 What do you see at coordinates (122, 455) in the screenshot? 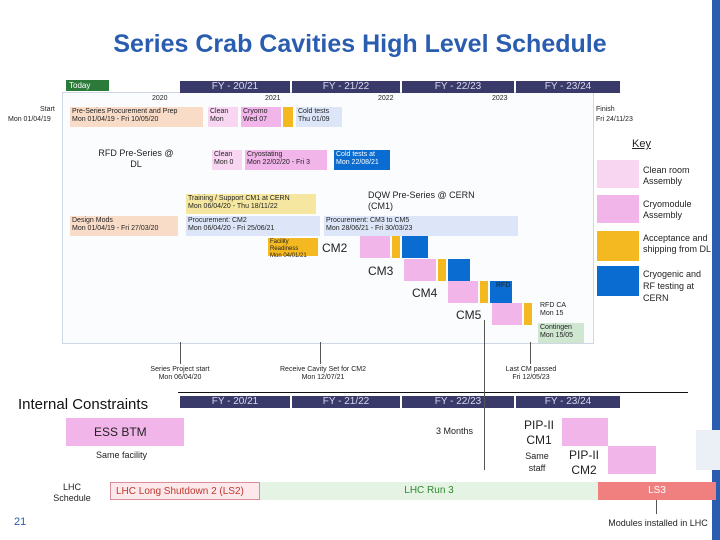
I see `same-facility-label: Same facility` at bounding box center [122, 455].